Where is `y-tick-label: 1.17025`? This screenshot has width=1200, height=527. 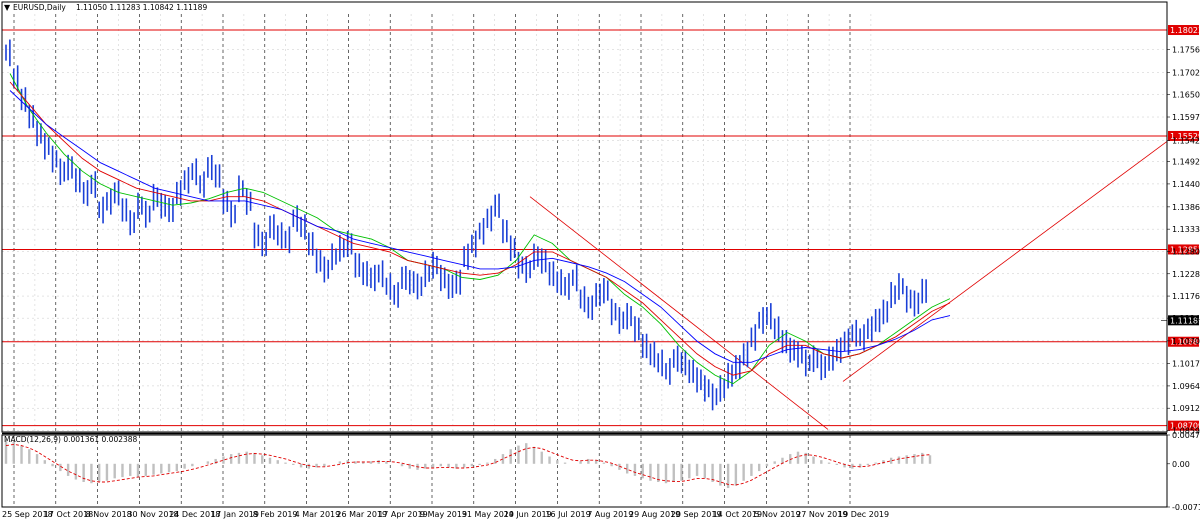 y-tick-label: 1.17025 is located at coordinates (1186, 72).